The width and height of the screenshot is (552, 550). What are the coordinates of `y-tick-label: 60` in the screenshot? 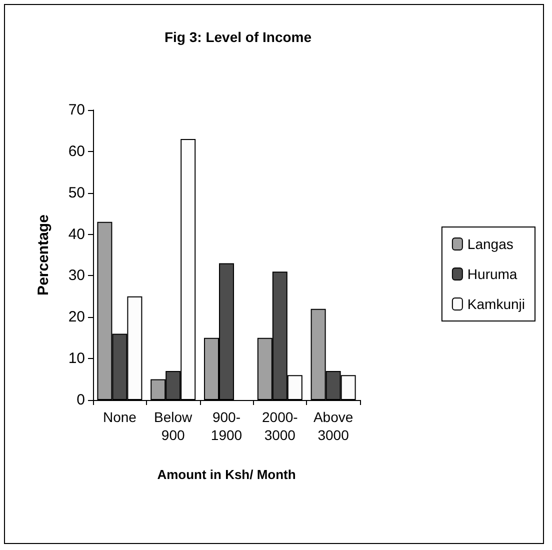 It's located at (76, 151).